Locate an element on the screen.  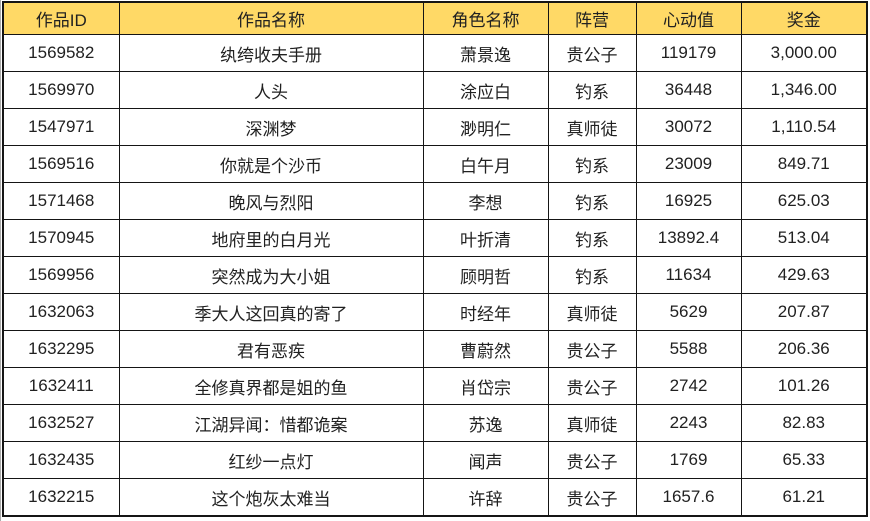
cell-heart-value: 13892.4 is located at coordinates (688, 238).